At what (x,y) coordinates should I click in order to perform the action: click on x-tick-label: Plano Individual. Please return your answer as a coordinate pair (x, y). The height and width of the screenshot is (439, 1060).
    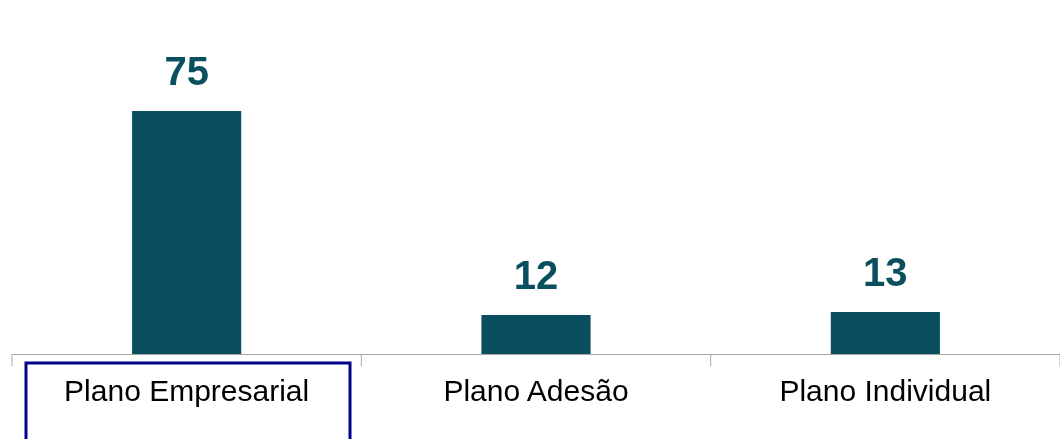
    Looking at the image, I should click on (885, 390).